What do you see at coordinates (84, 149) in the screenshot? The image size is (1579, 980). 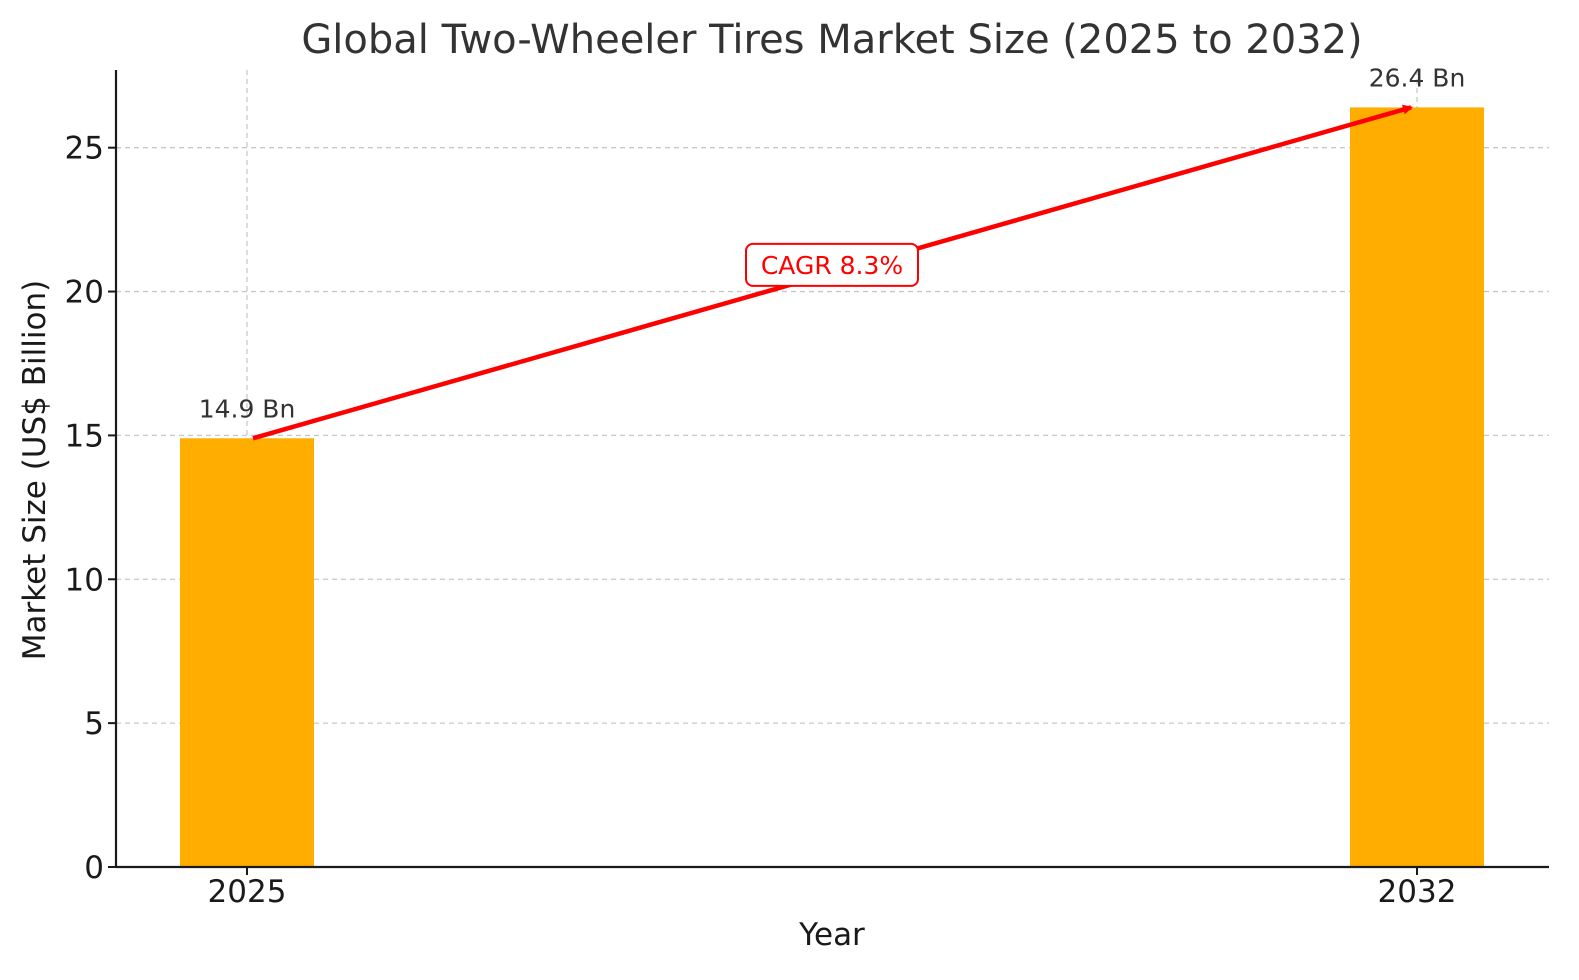 I see `y-tick-label: 25` at bounding box center [84, 149].